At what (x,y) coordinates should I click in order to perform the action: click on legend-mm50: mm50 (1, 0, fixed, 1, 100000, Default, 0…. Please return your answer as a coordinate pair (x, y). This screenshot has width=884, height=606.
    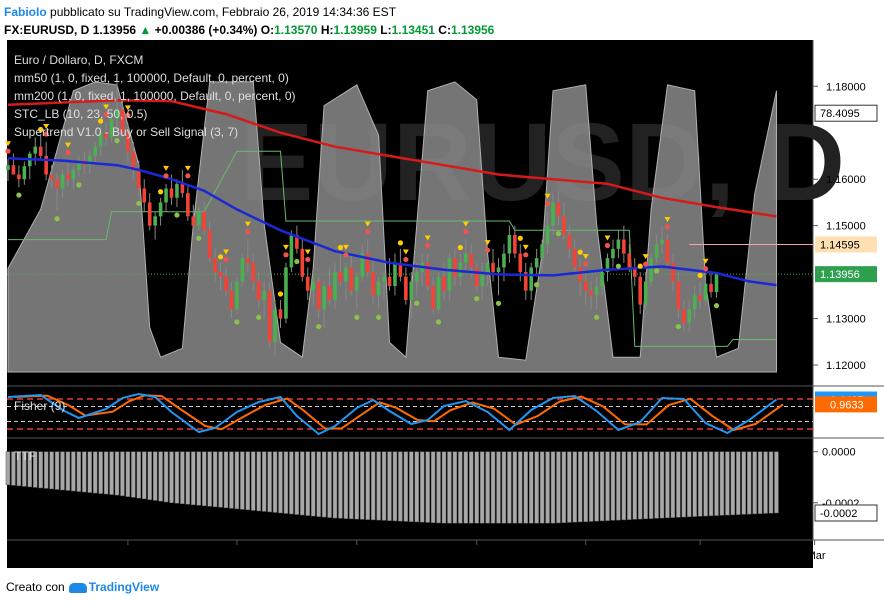
    Looking at the image, I should click on (151, 78).